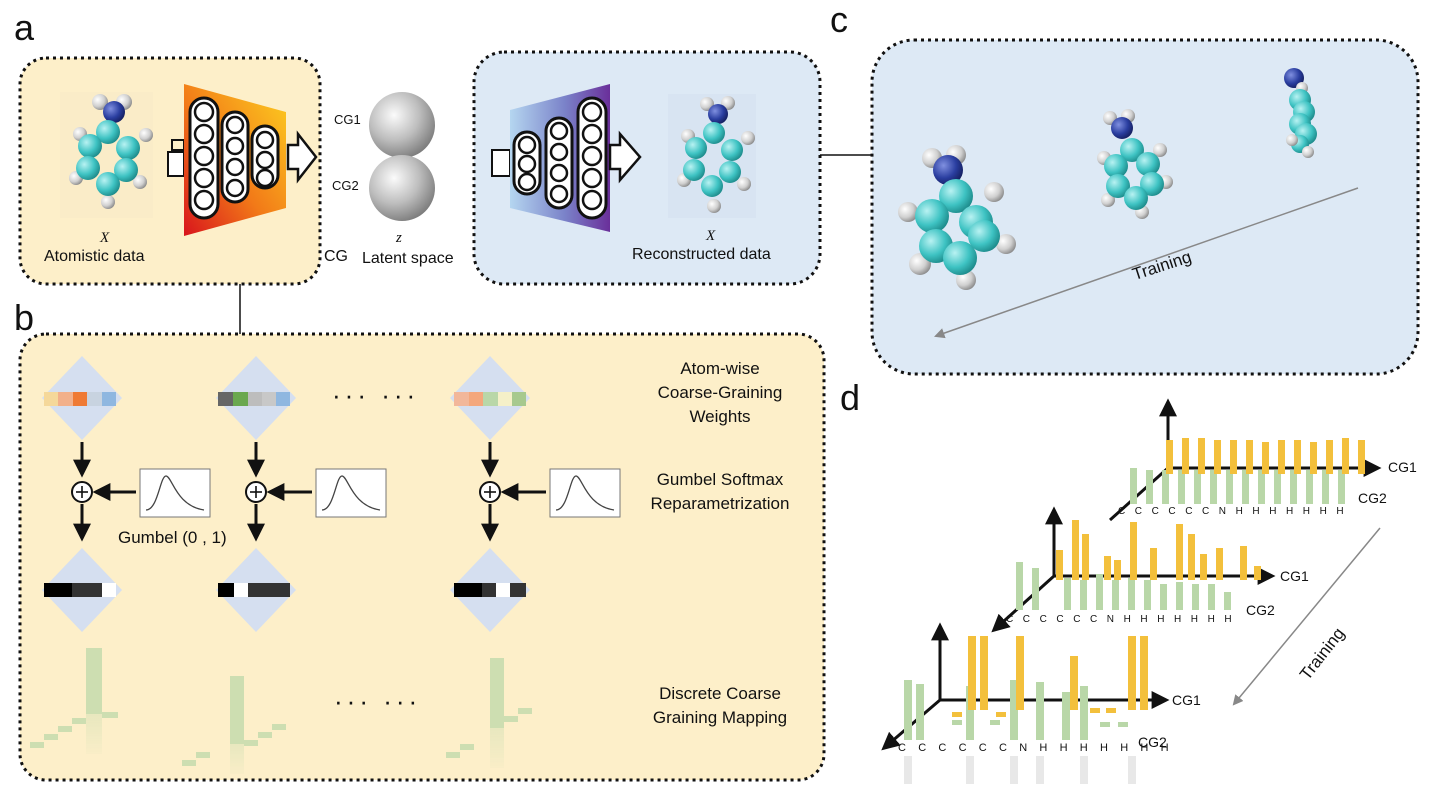  I want to click on cg2-label: CG2, so click(345, 185).